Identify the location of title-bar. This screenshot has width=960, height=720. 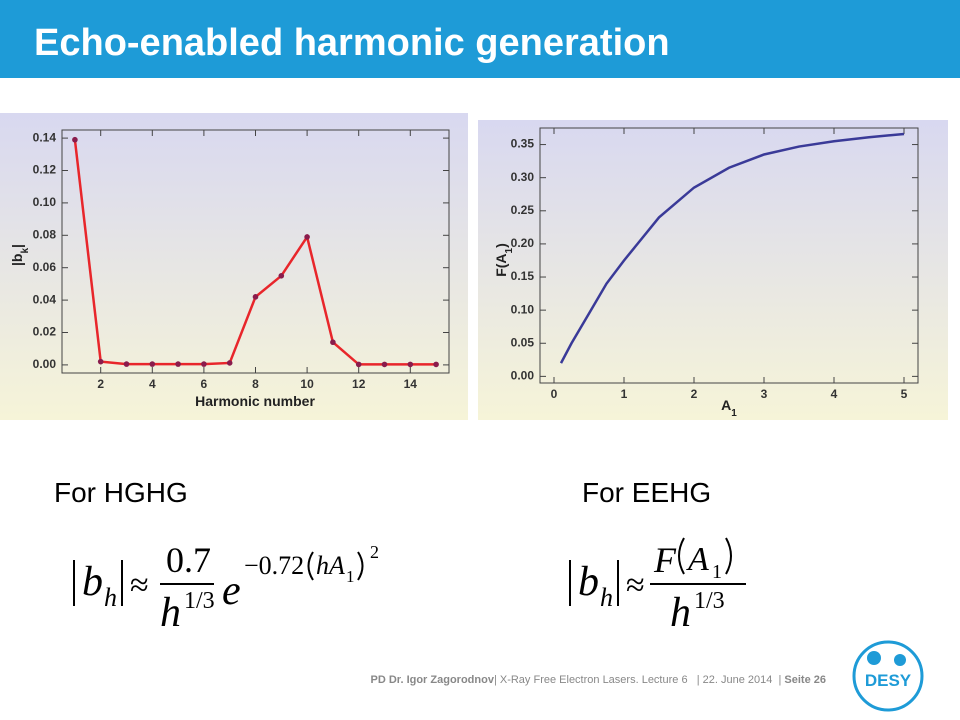
(480, 39).